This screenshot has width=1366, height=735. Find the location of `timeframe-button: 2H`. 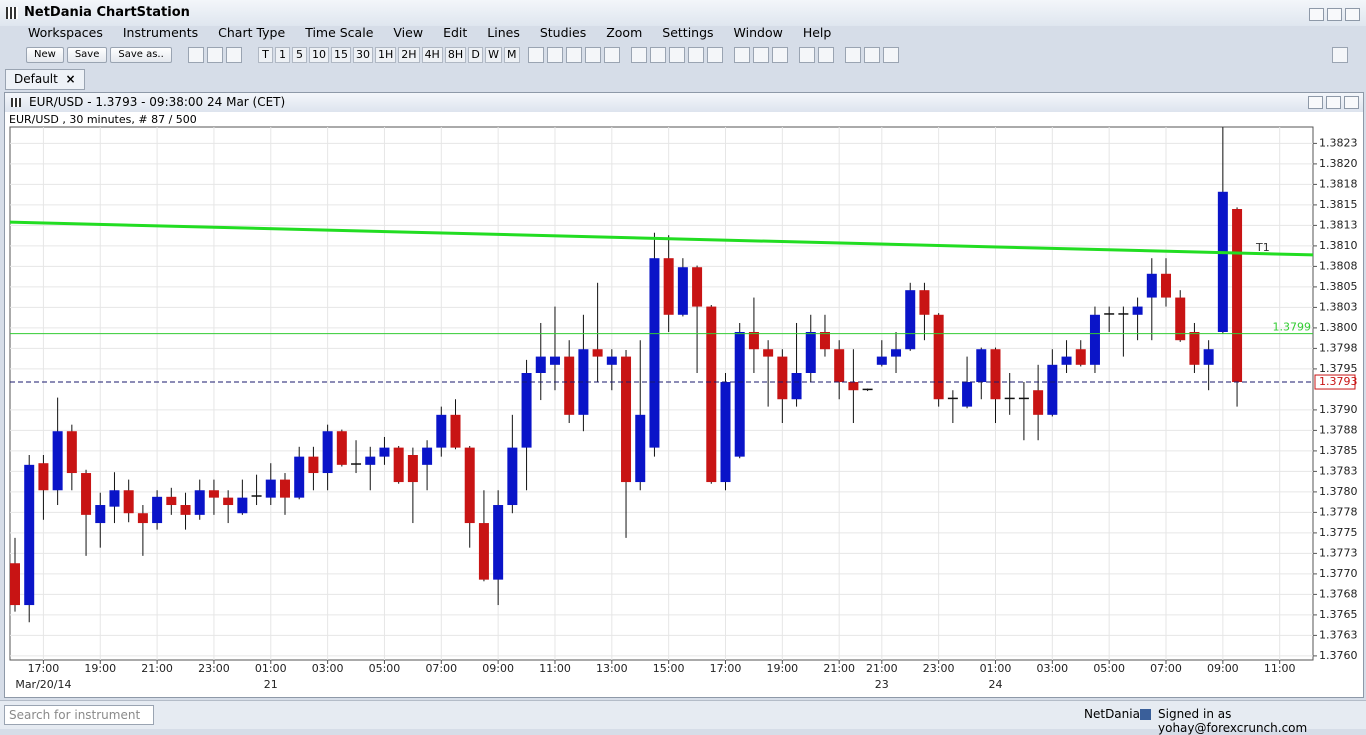

timeframe-button: 2H is located at coordinates (409, 55).